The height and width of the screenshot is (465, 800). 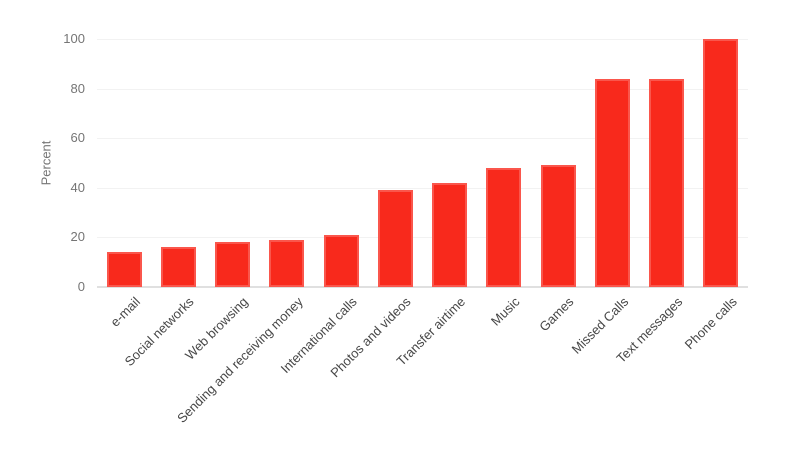 What do you see at coordinates (233, 264) in the screenshot?
I see `bar-web-browsing` at bounding box center [233, 264].